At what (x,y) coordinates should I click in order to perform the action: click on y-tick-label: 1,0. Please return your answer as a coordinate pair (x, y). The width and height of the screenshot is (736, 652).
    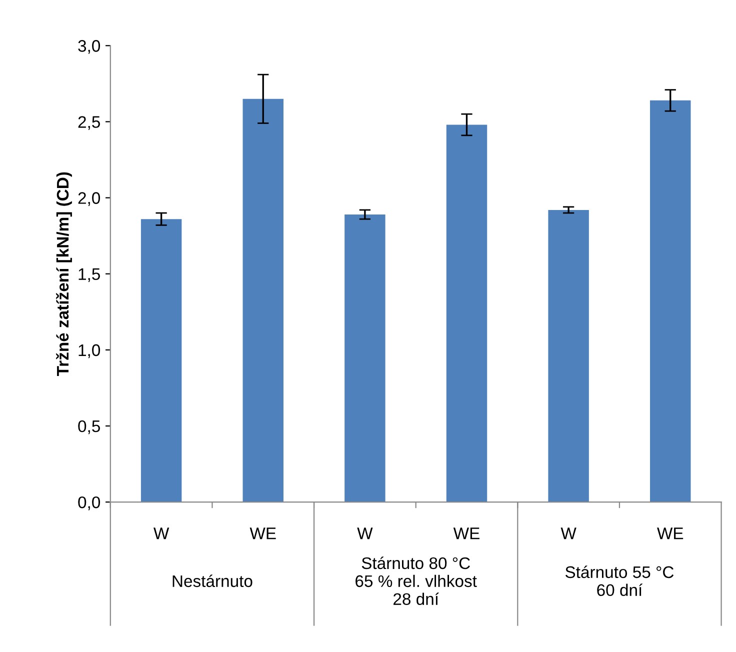
    Looking at the image, I should click on (89, 351).